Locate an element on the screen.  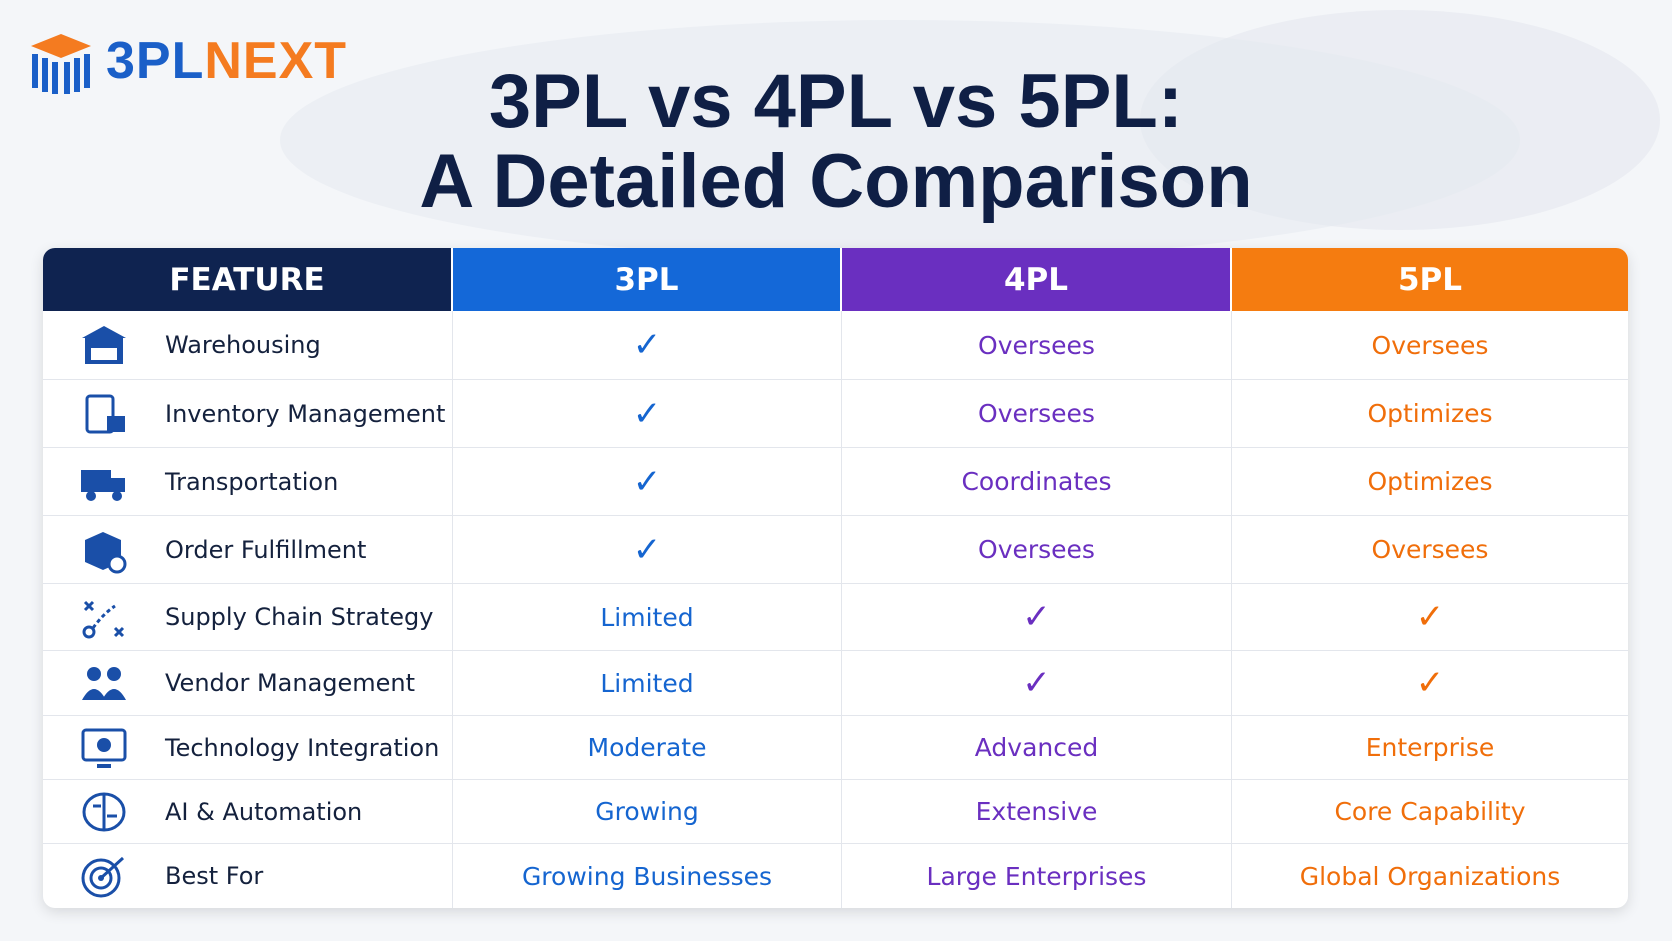
value-cell: Advanced is located at coordinates (1037, 748).